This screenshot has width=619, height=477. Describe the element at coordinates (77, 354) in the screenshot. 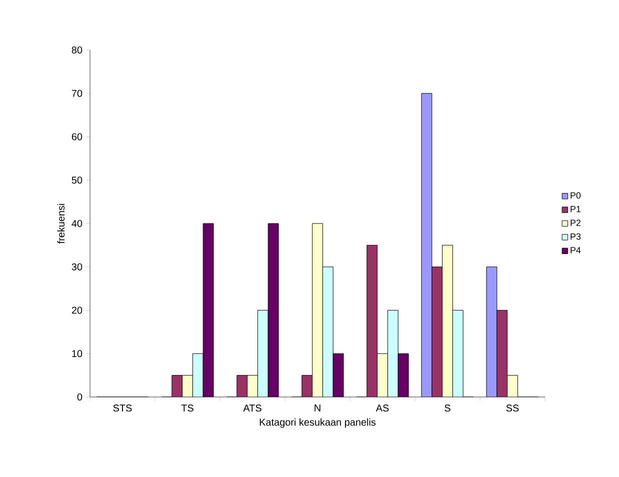

I see `y-tick-label: 10` at that location.